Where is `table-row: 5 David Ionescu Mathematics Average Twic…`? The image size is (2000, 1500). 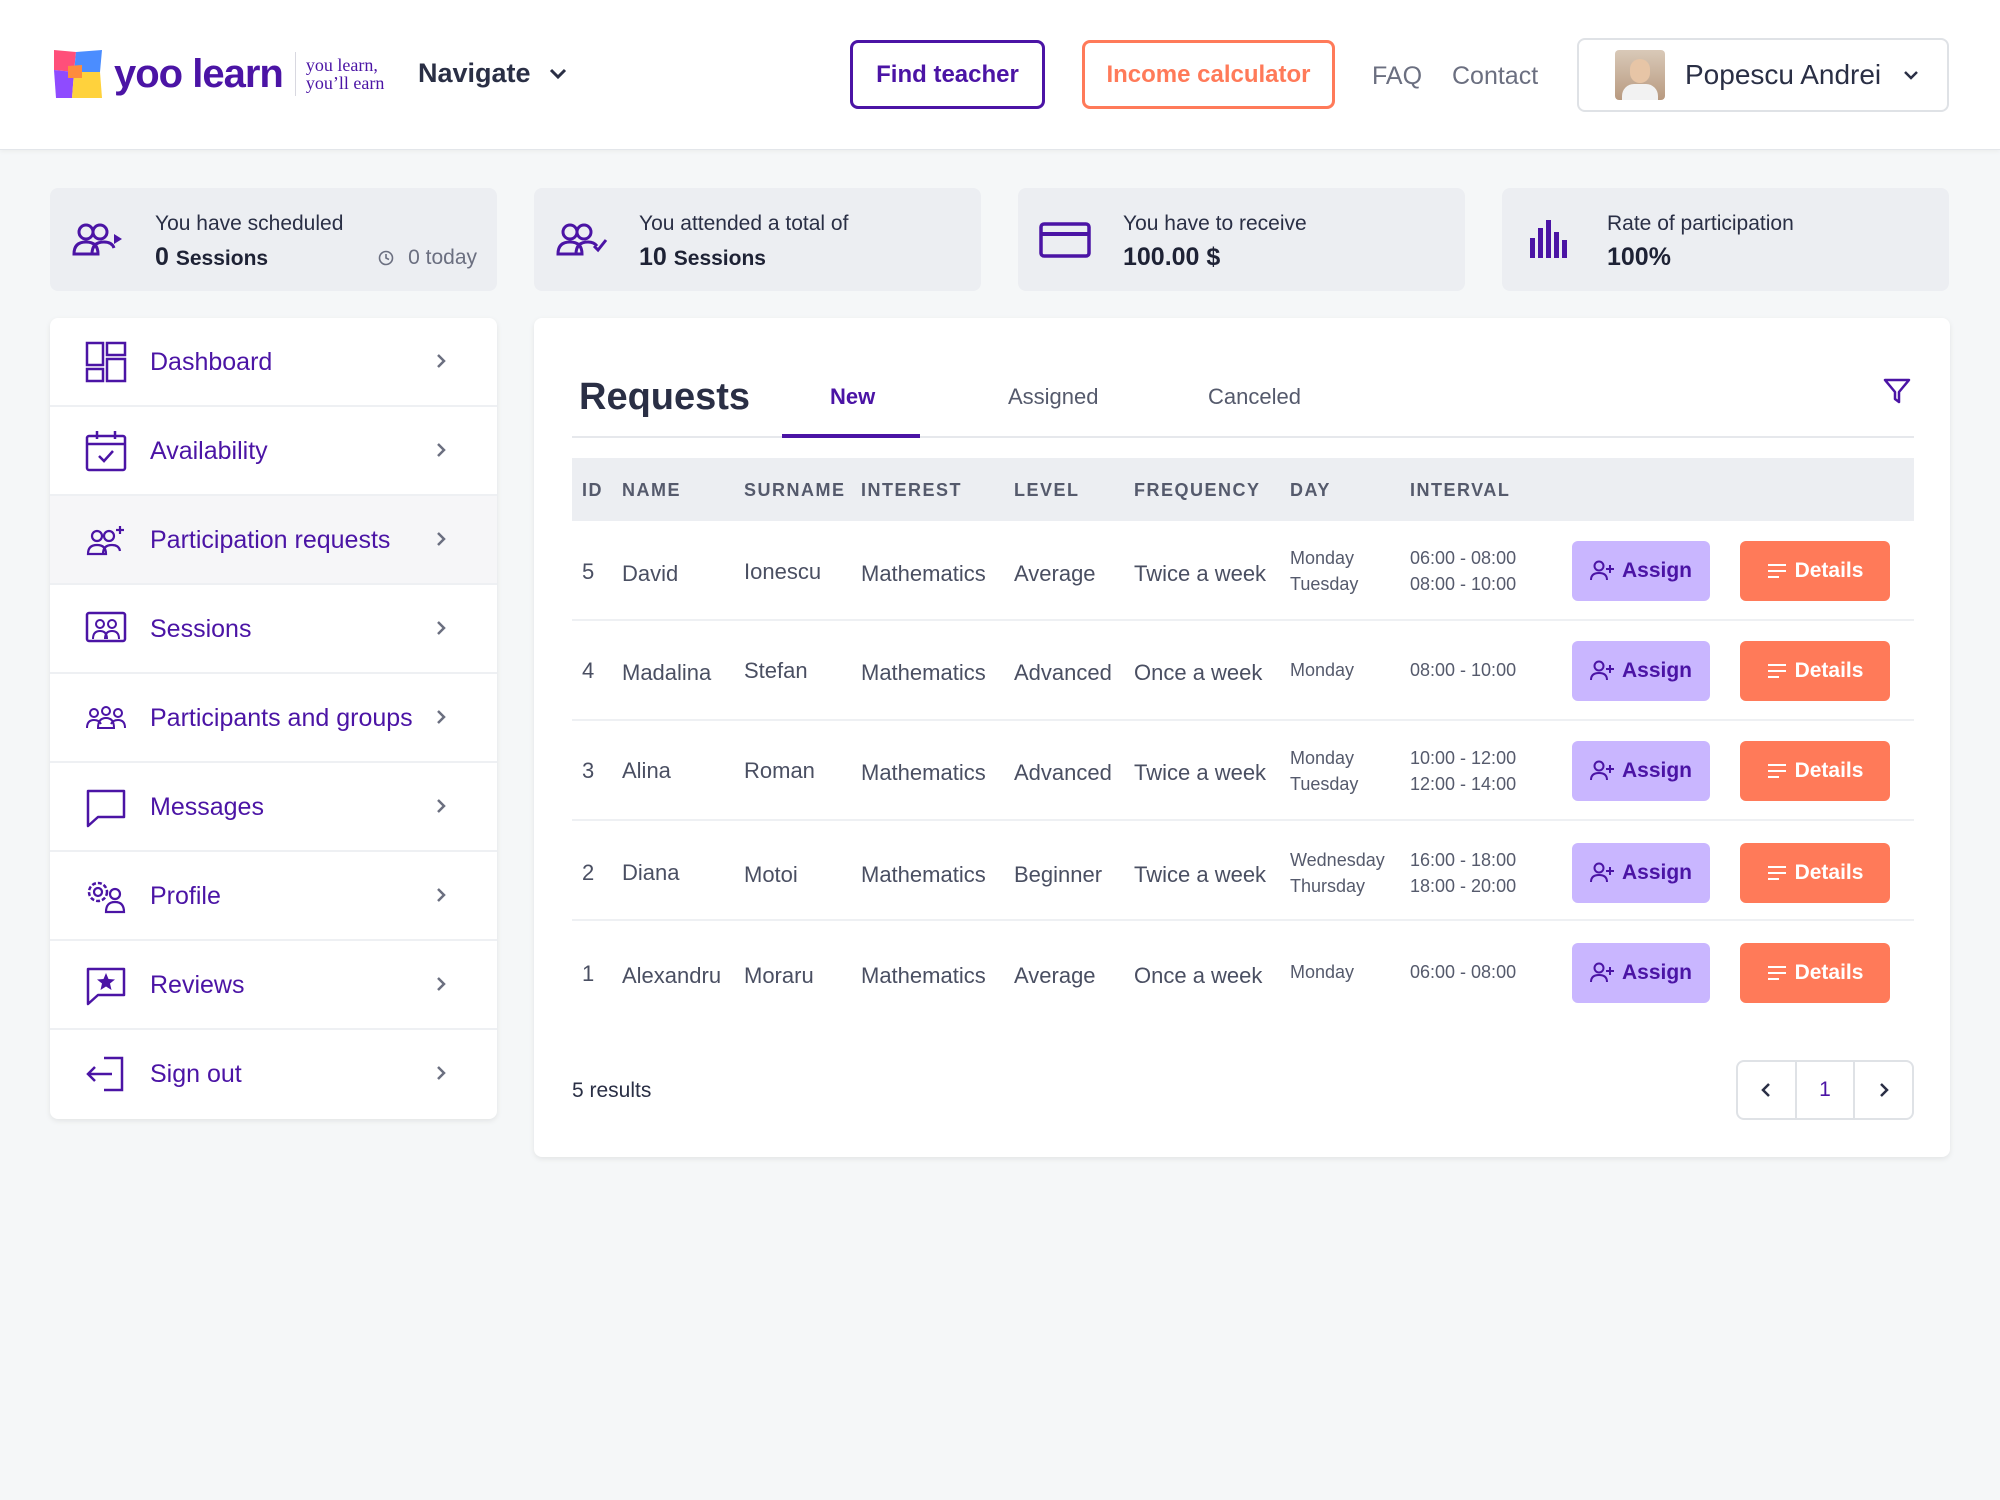 table-row: 5 David Ionescu Mathematics Average Twic… is located at coordinates (1243, 571).